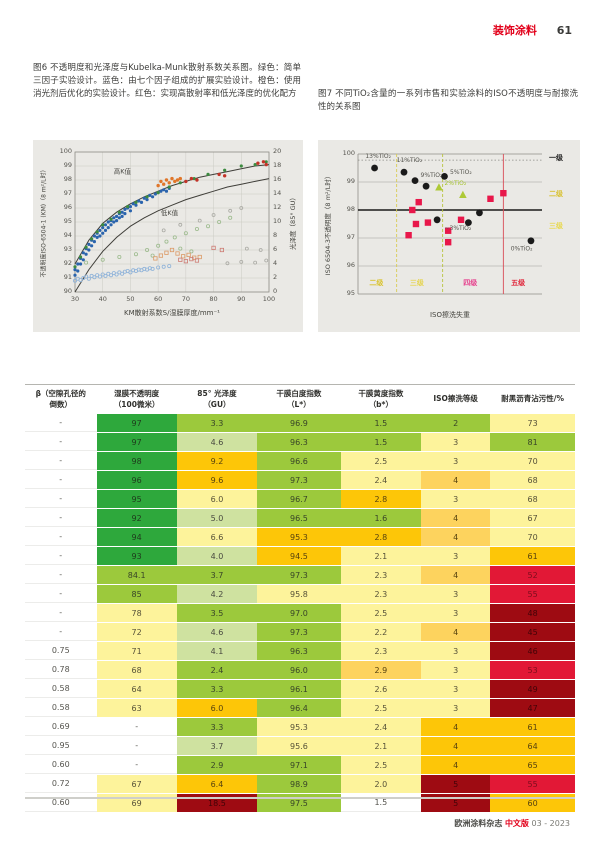  I want to click on table-cell: 84.1, so click(136, 575).